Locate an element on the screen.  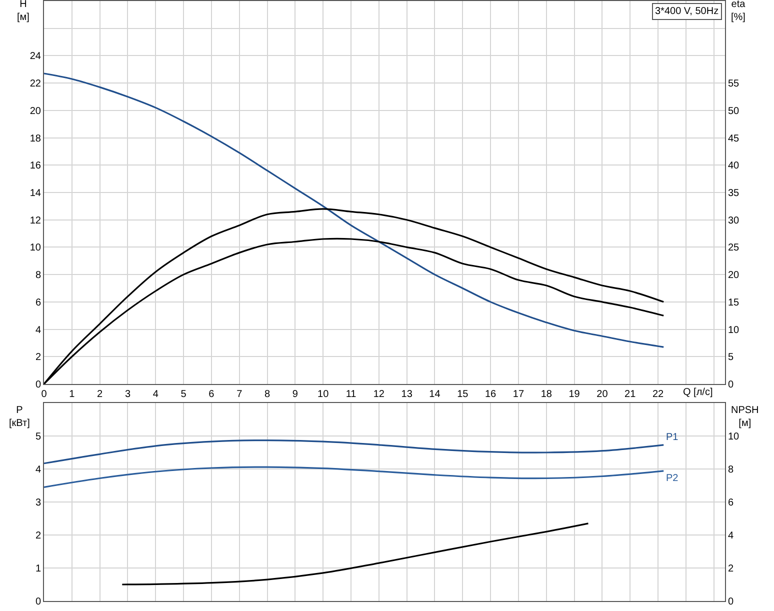
y2-tick-label: 40 is located at coordinates (734, 166).